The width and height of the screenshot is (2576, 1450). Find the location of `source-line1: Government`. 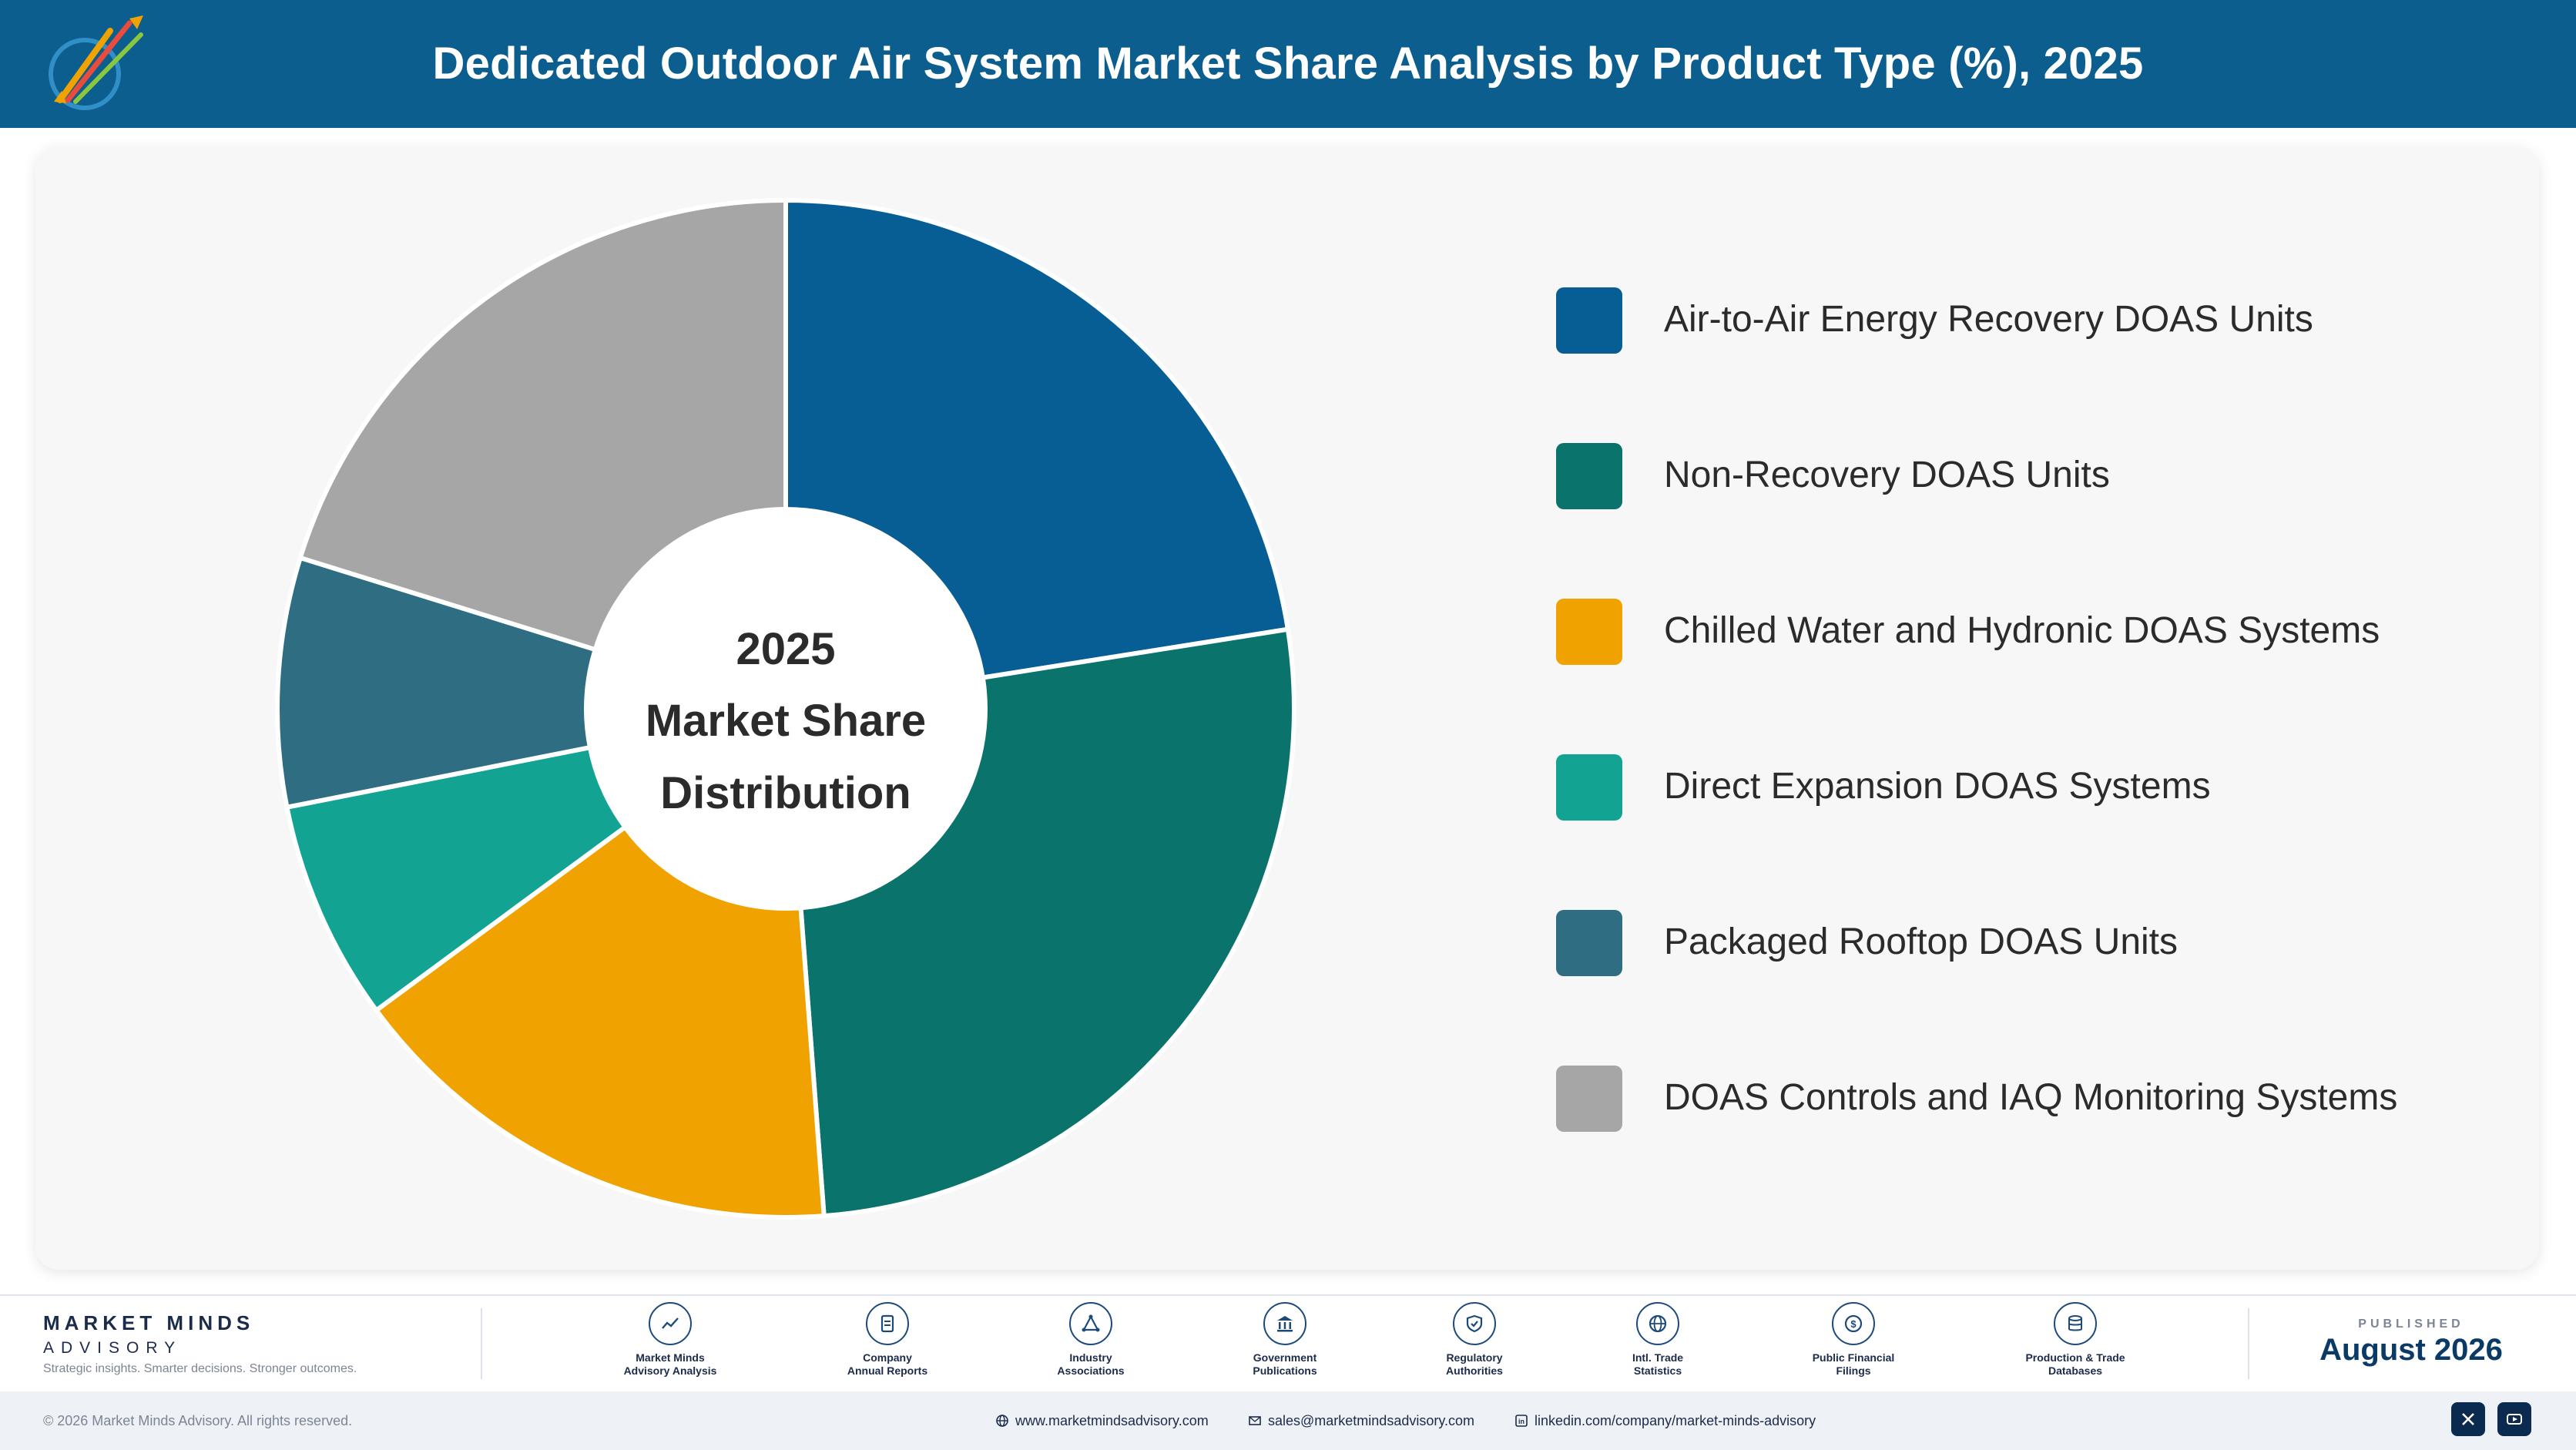

source-line1: Government is located at coordinates (1285, 1357).